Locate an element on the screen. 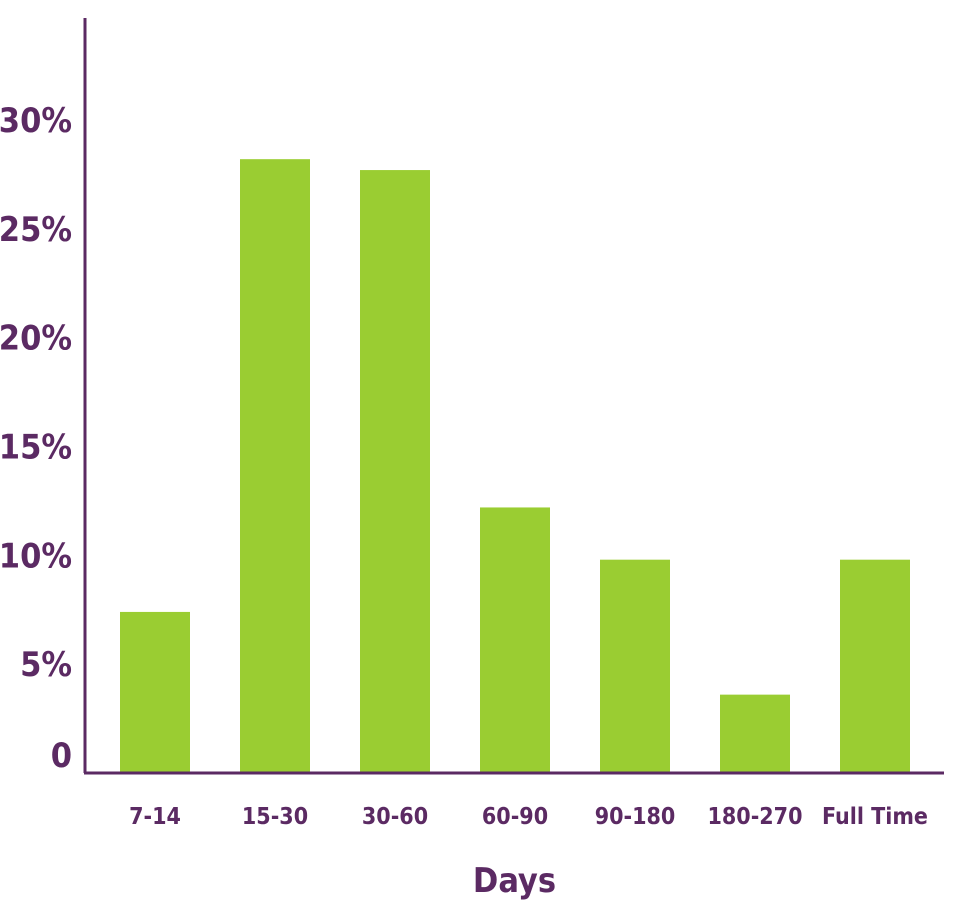 The height and width of the screenshot is (900, 953). x-tick-label: 180-270 is located at coordinates (755, 817).